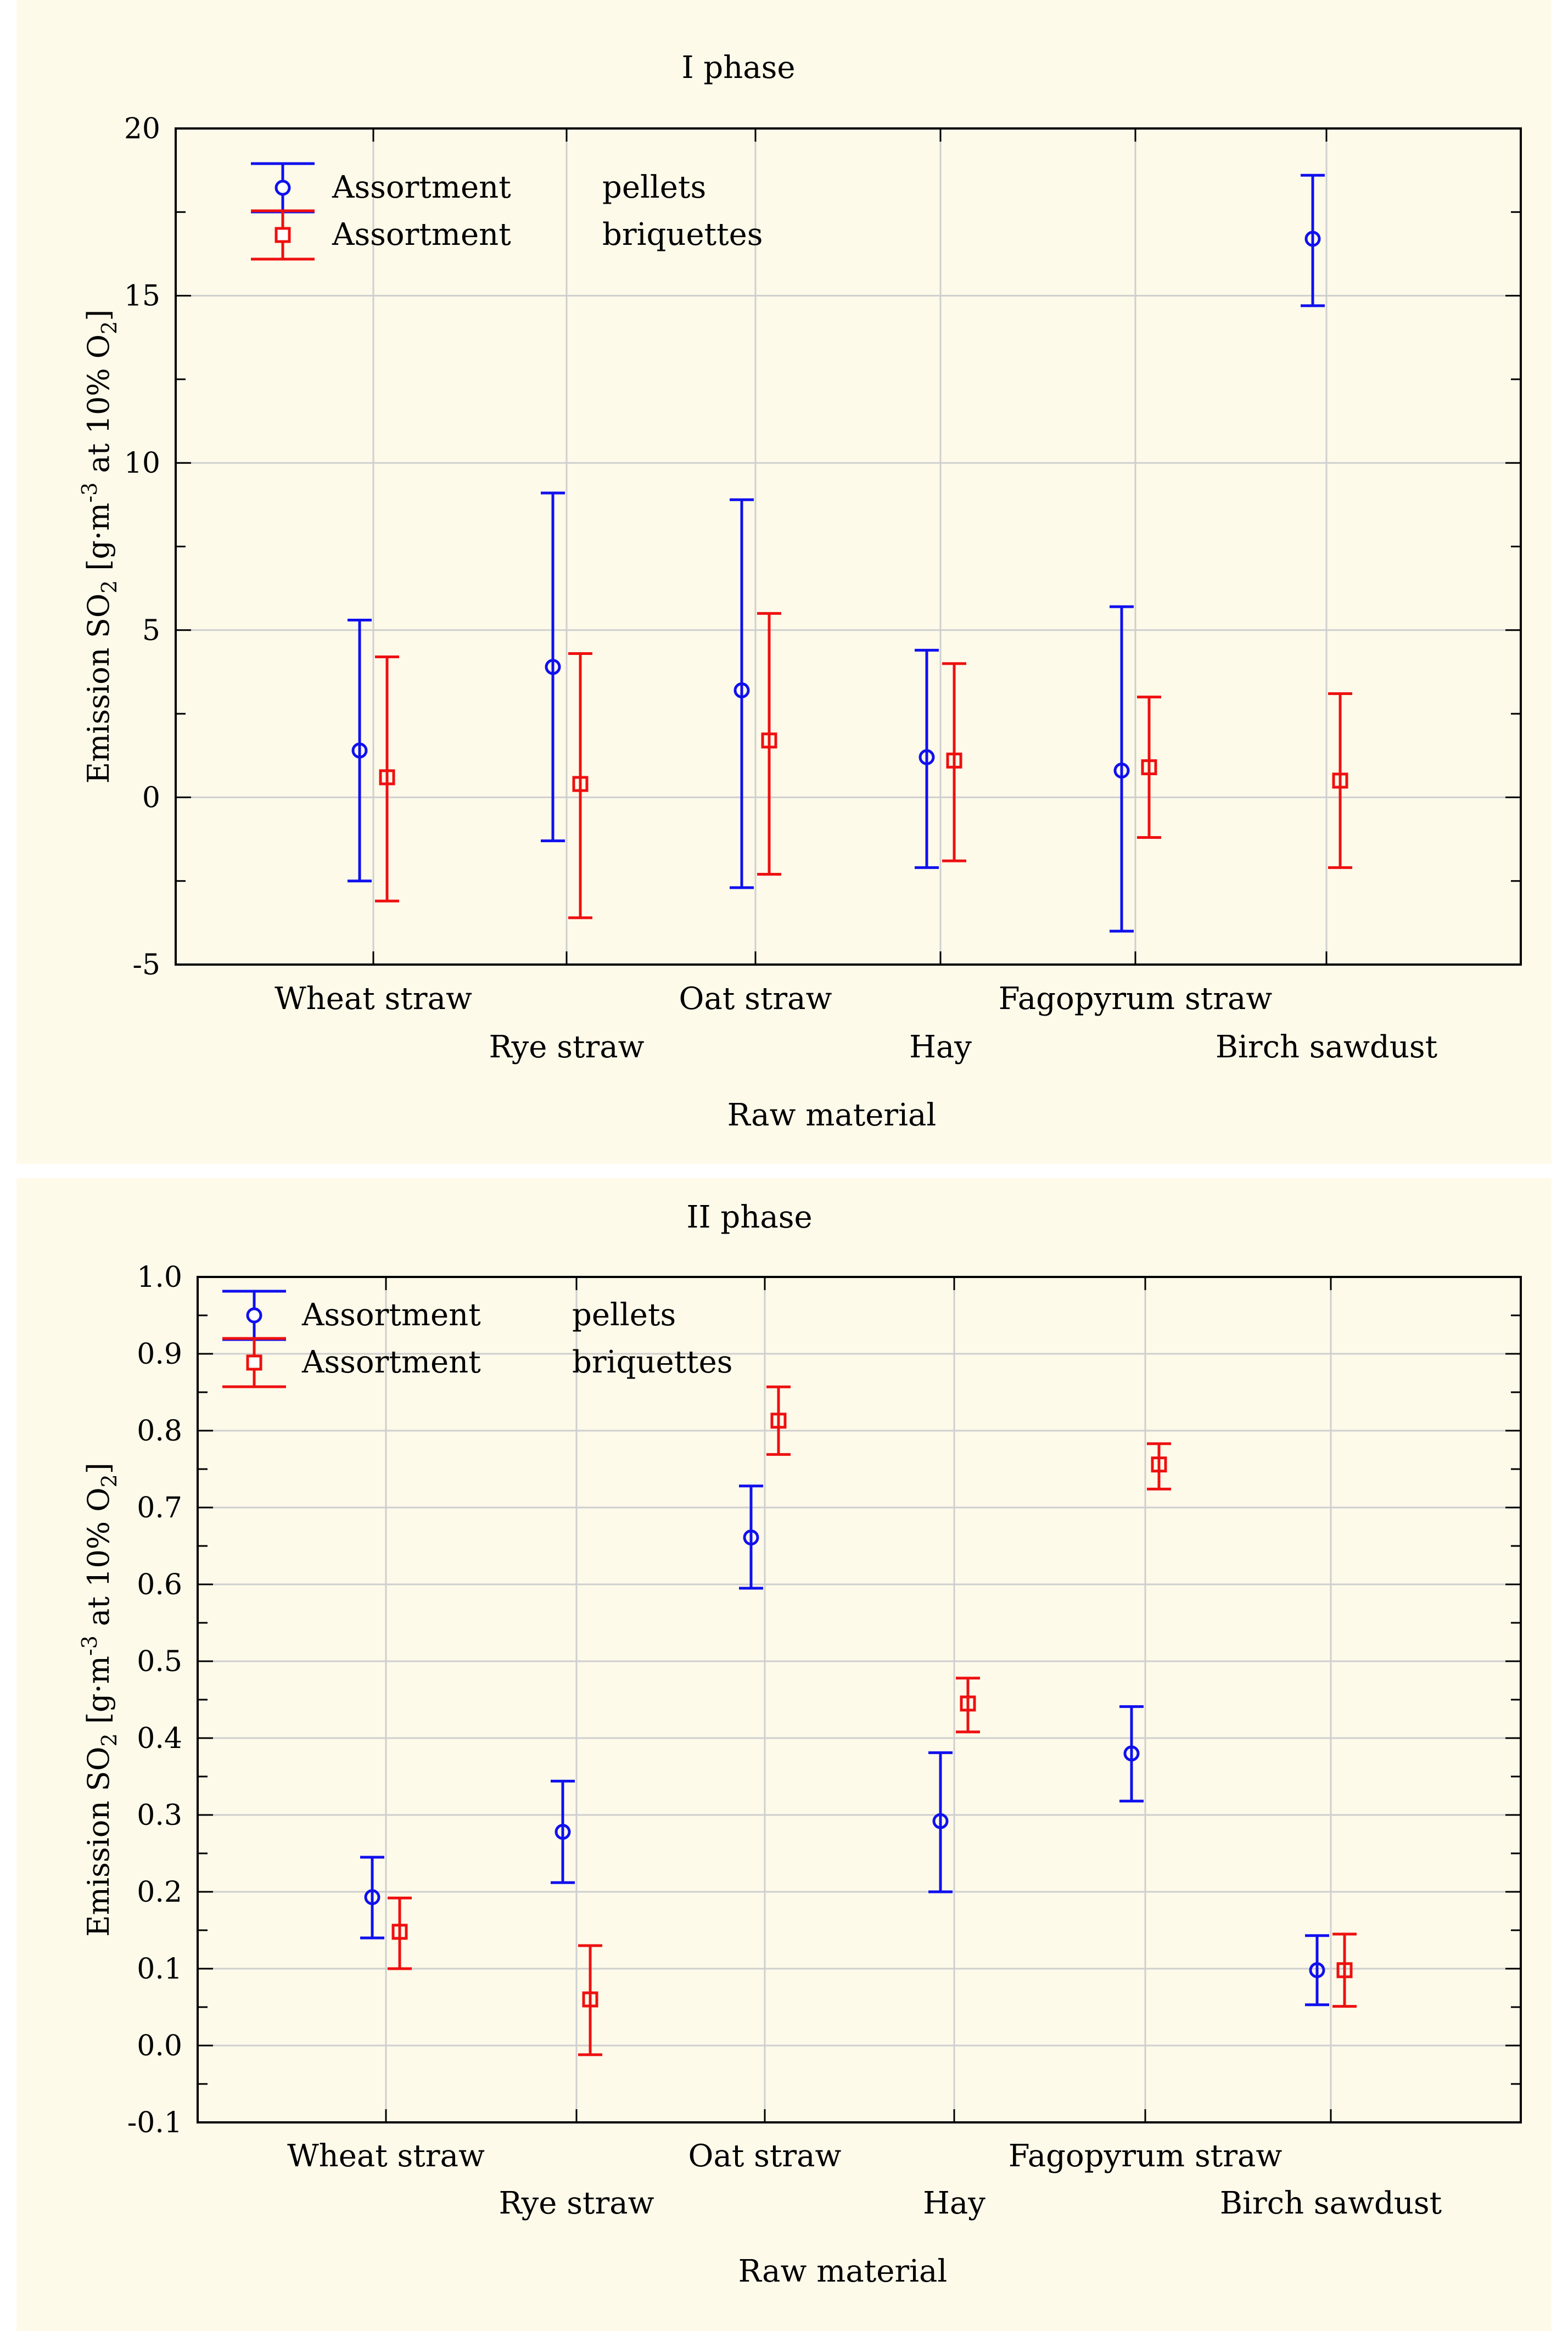  What do you see at coordinates (683, 235) in the screenshot?
I see `legend-value: briquettes` at bounding box center [683, 235].